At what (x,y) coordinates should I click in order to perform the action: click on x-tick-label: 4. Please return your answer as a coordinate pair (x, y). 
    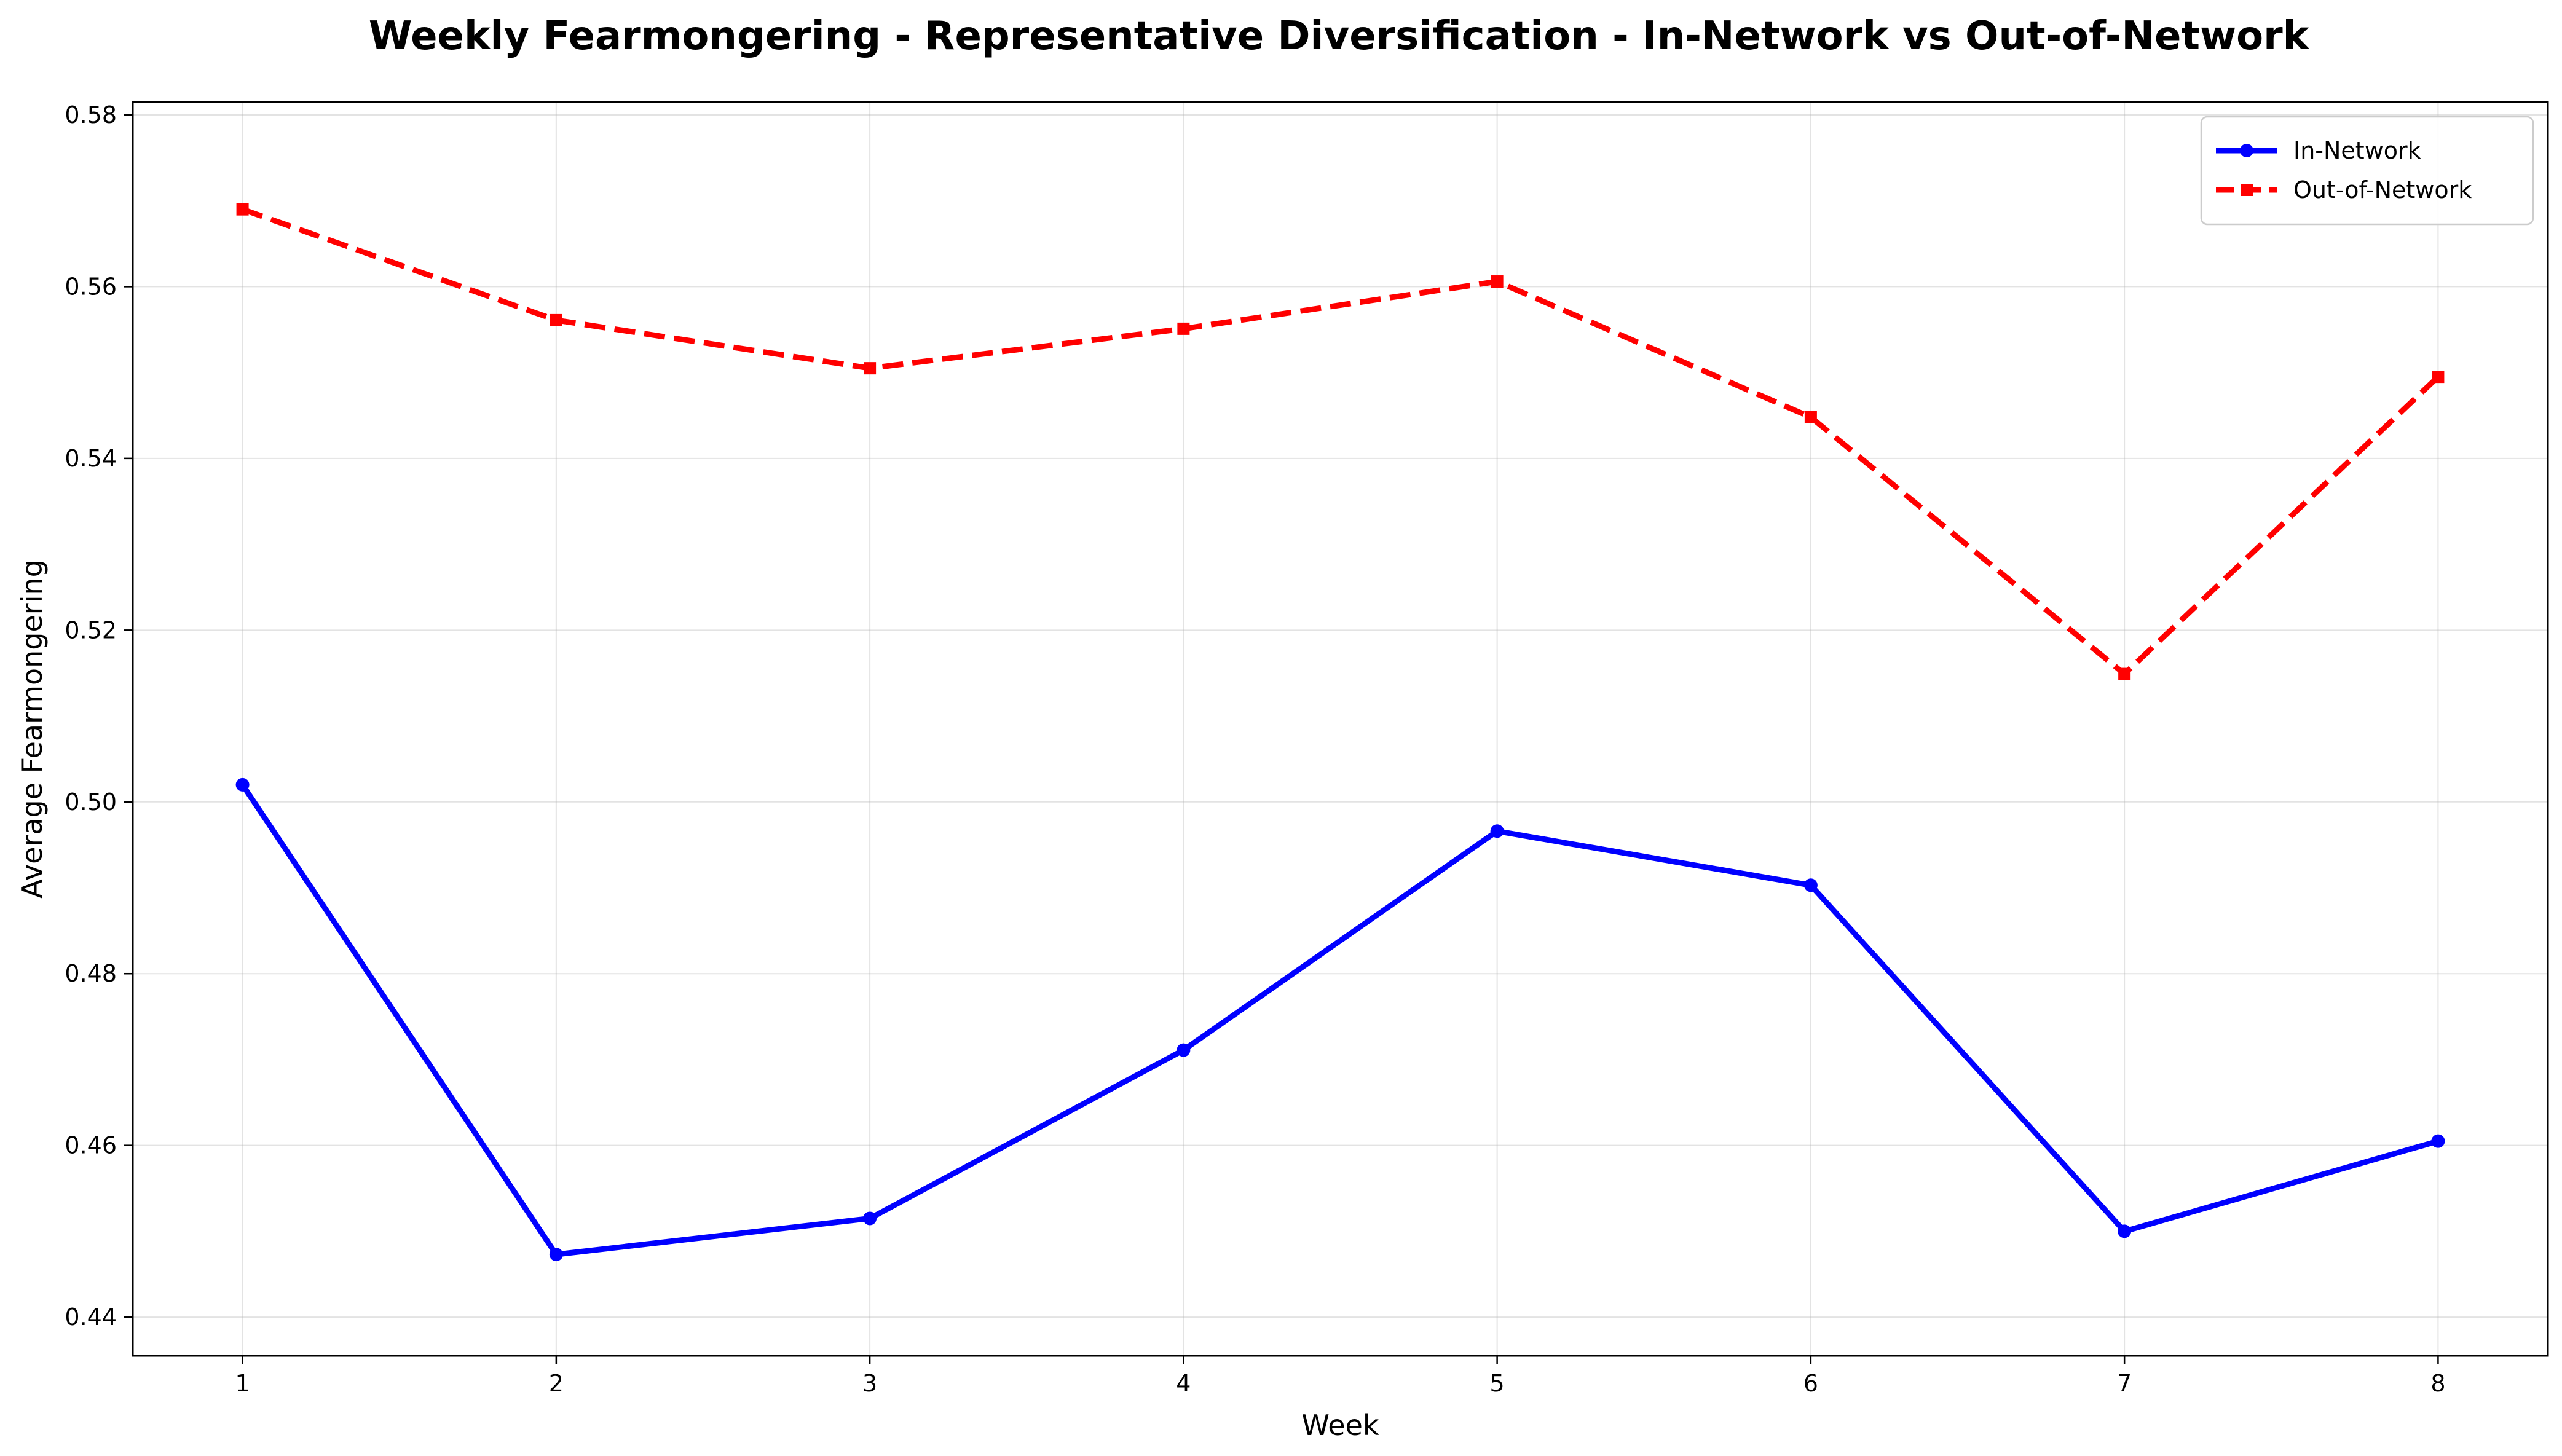
    Looking at the image, I should click on (1183, 1383).